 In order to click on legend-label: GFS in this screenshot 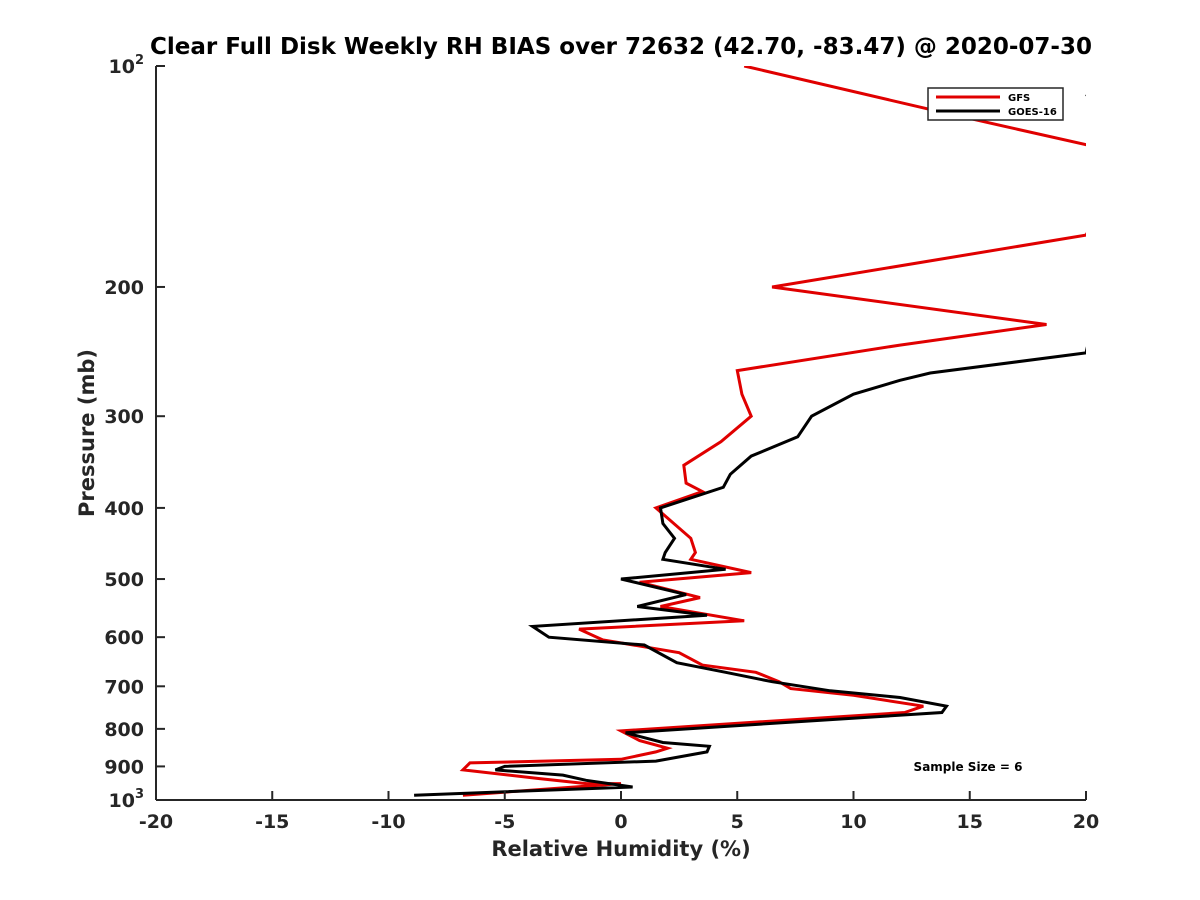, I will do `click(1019, 98)`.